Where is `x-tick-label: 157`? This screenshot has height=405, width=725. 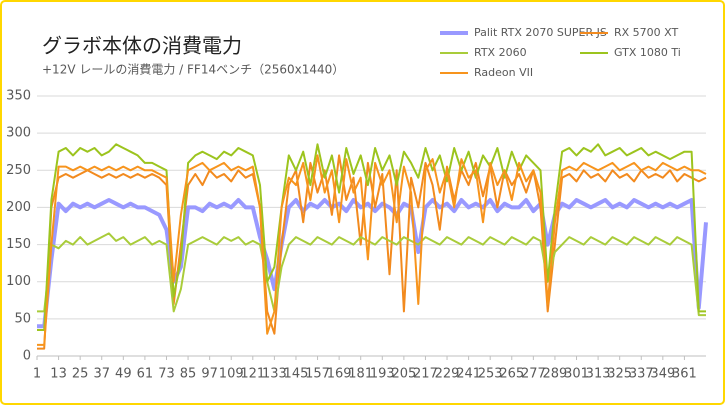 x-tick-label: 157 is located at coordinates (317, 374).